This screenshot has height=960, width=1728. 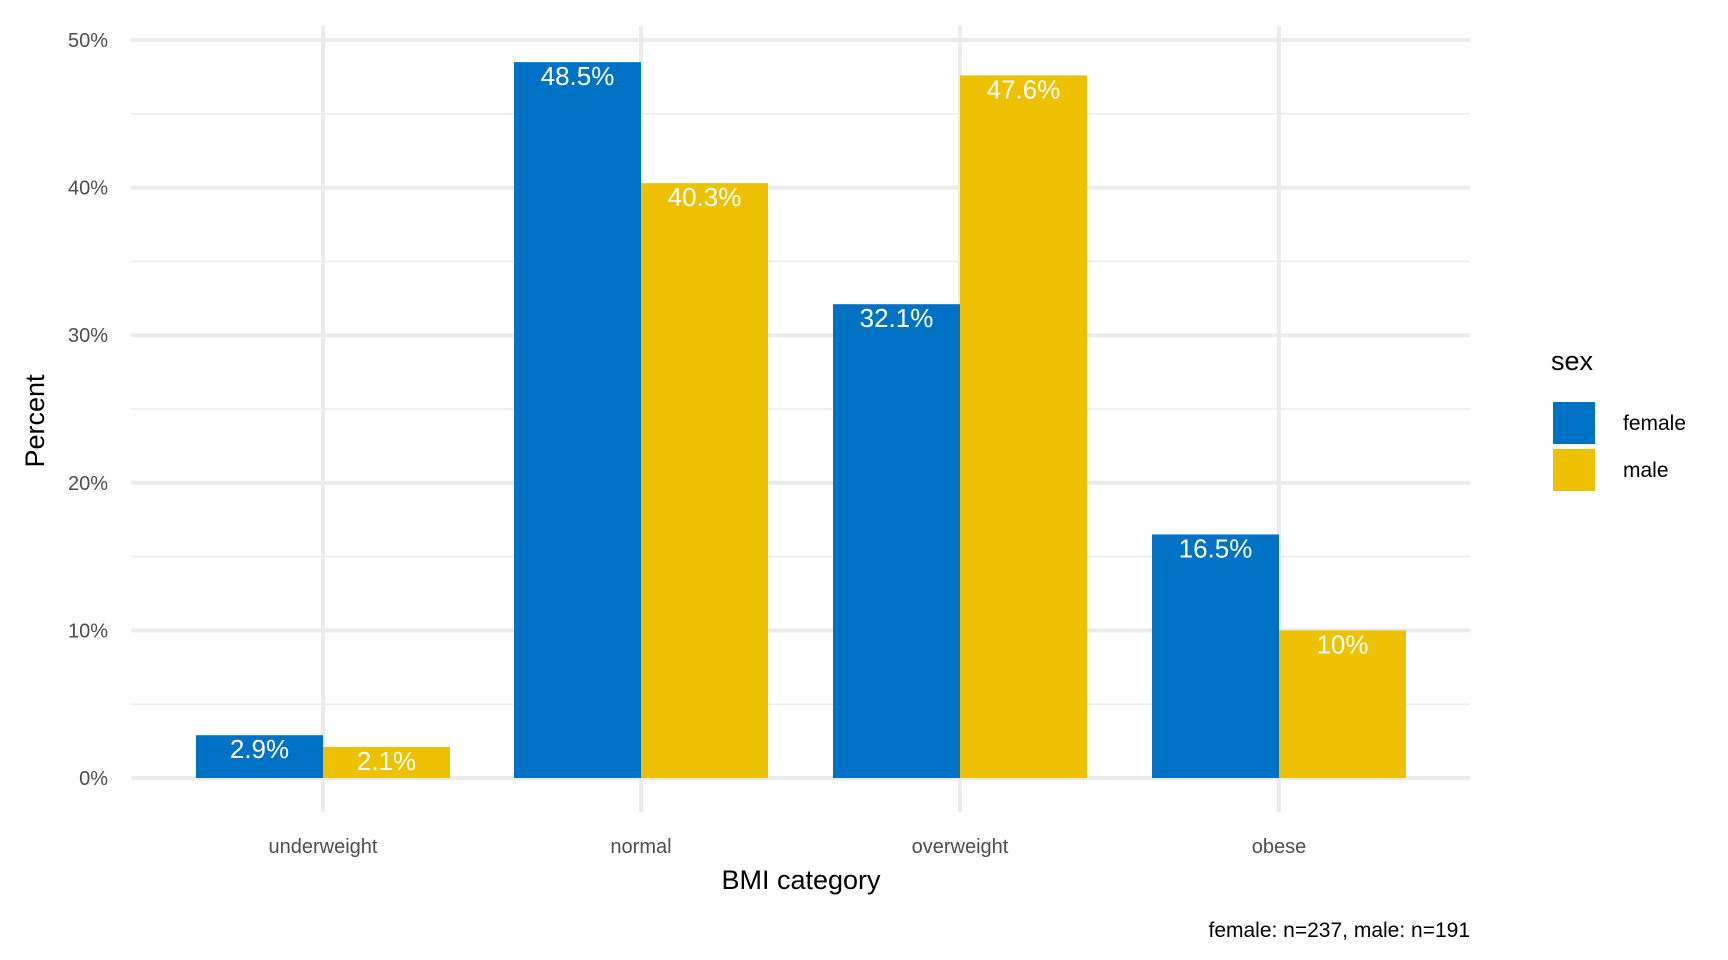 I want to click on y-tick-label: 40%, so click(x=88, y=189).